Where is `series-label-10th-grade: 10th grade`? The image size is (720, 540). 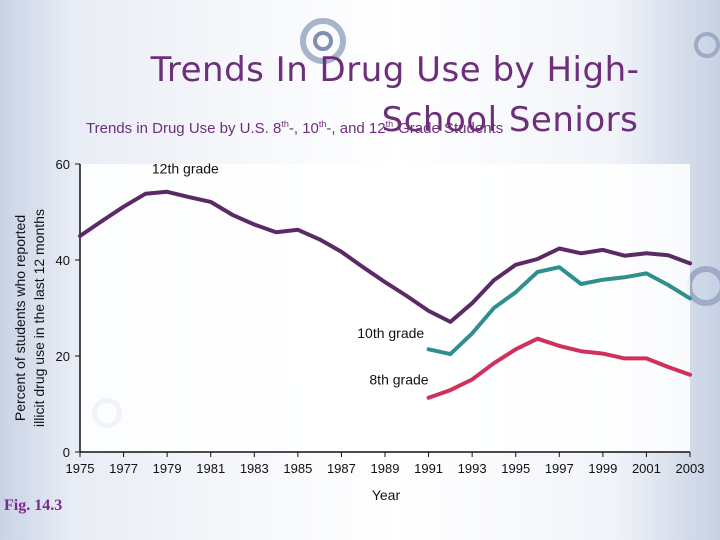
series-label-10th-grade: 10th grade is located at coordinates (390, 333).